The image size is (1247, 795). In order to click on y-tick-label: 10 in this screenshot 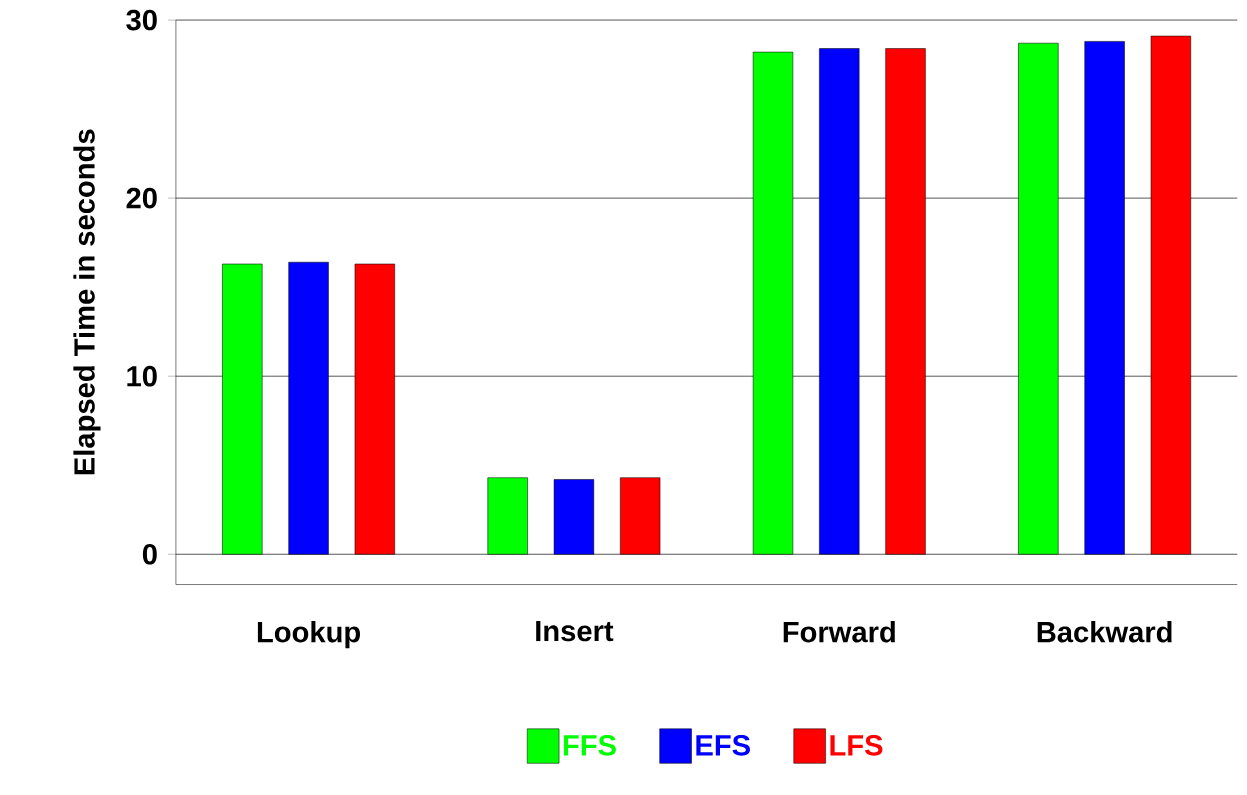, I will do `click(142, 376)`.